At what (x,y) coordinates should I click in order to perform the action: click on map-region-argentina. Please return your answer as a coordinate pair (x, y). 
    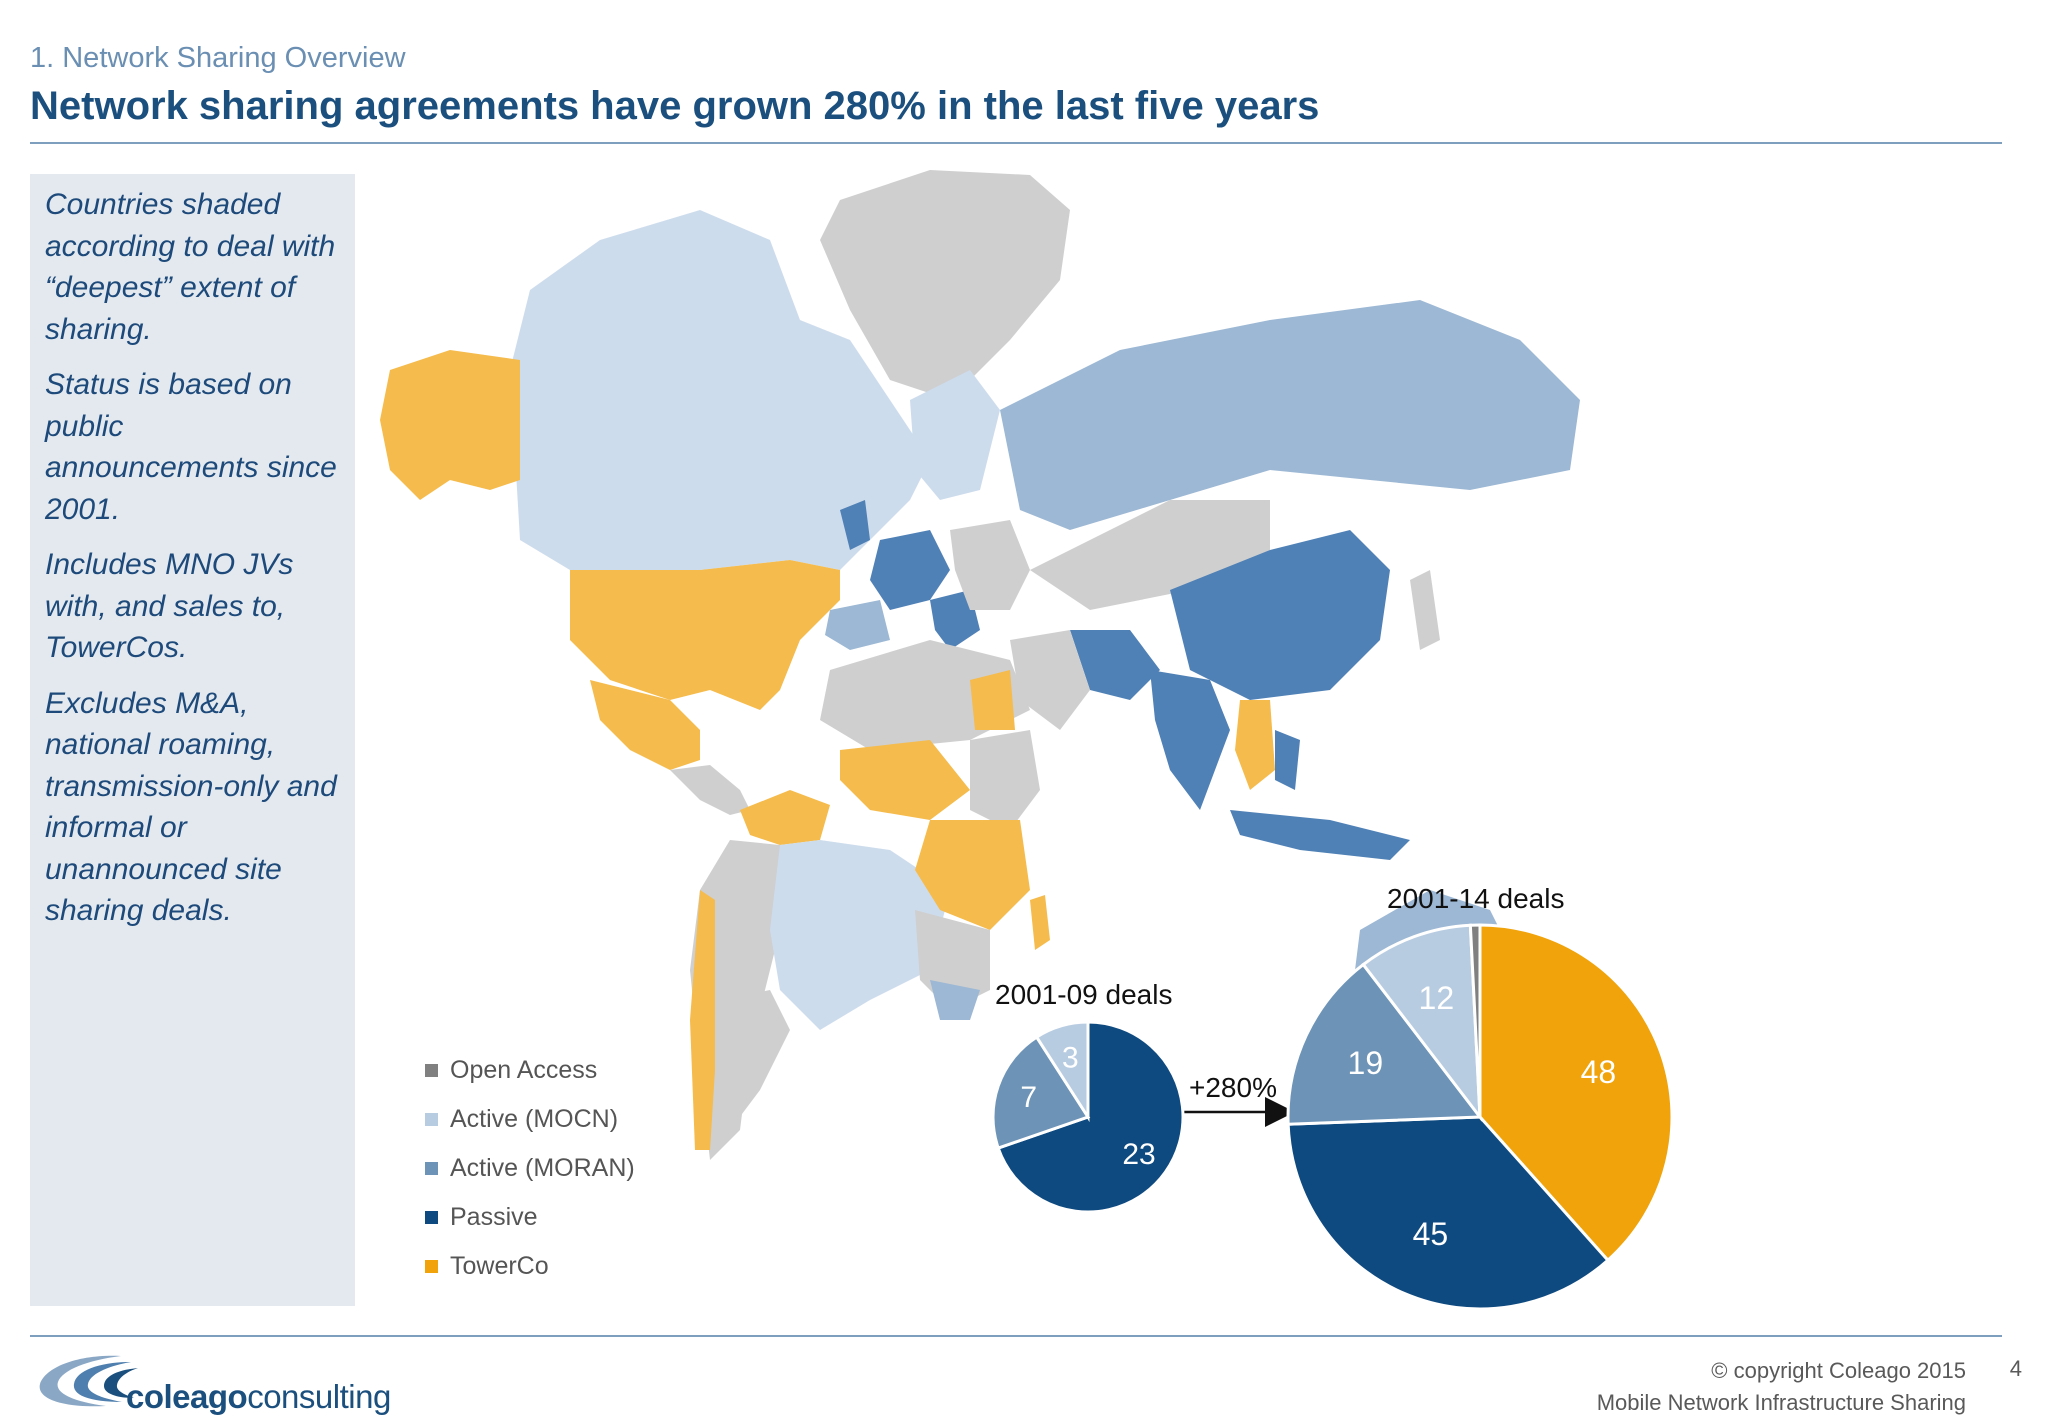
    Looking at the image, I should click on (752, 1060).